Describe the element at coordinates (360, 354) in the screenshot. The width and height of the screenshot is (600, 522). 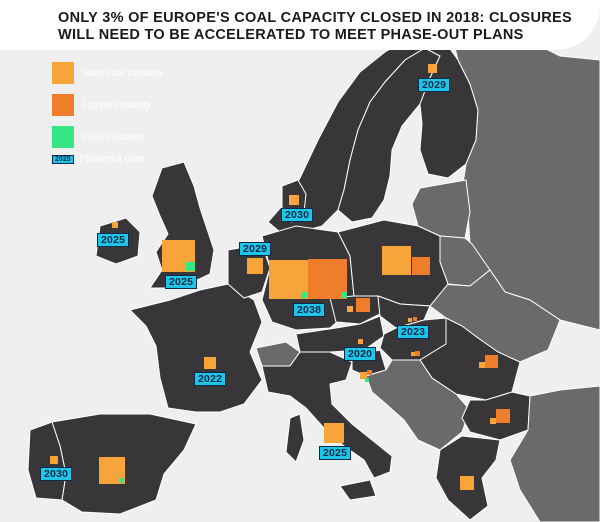
I see `phaseout-tag-austria: 2020` at that location.